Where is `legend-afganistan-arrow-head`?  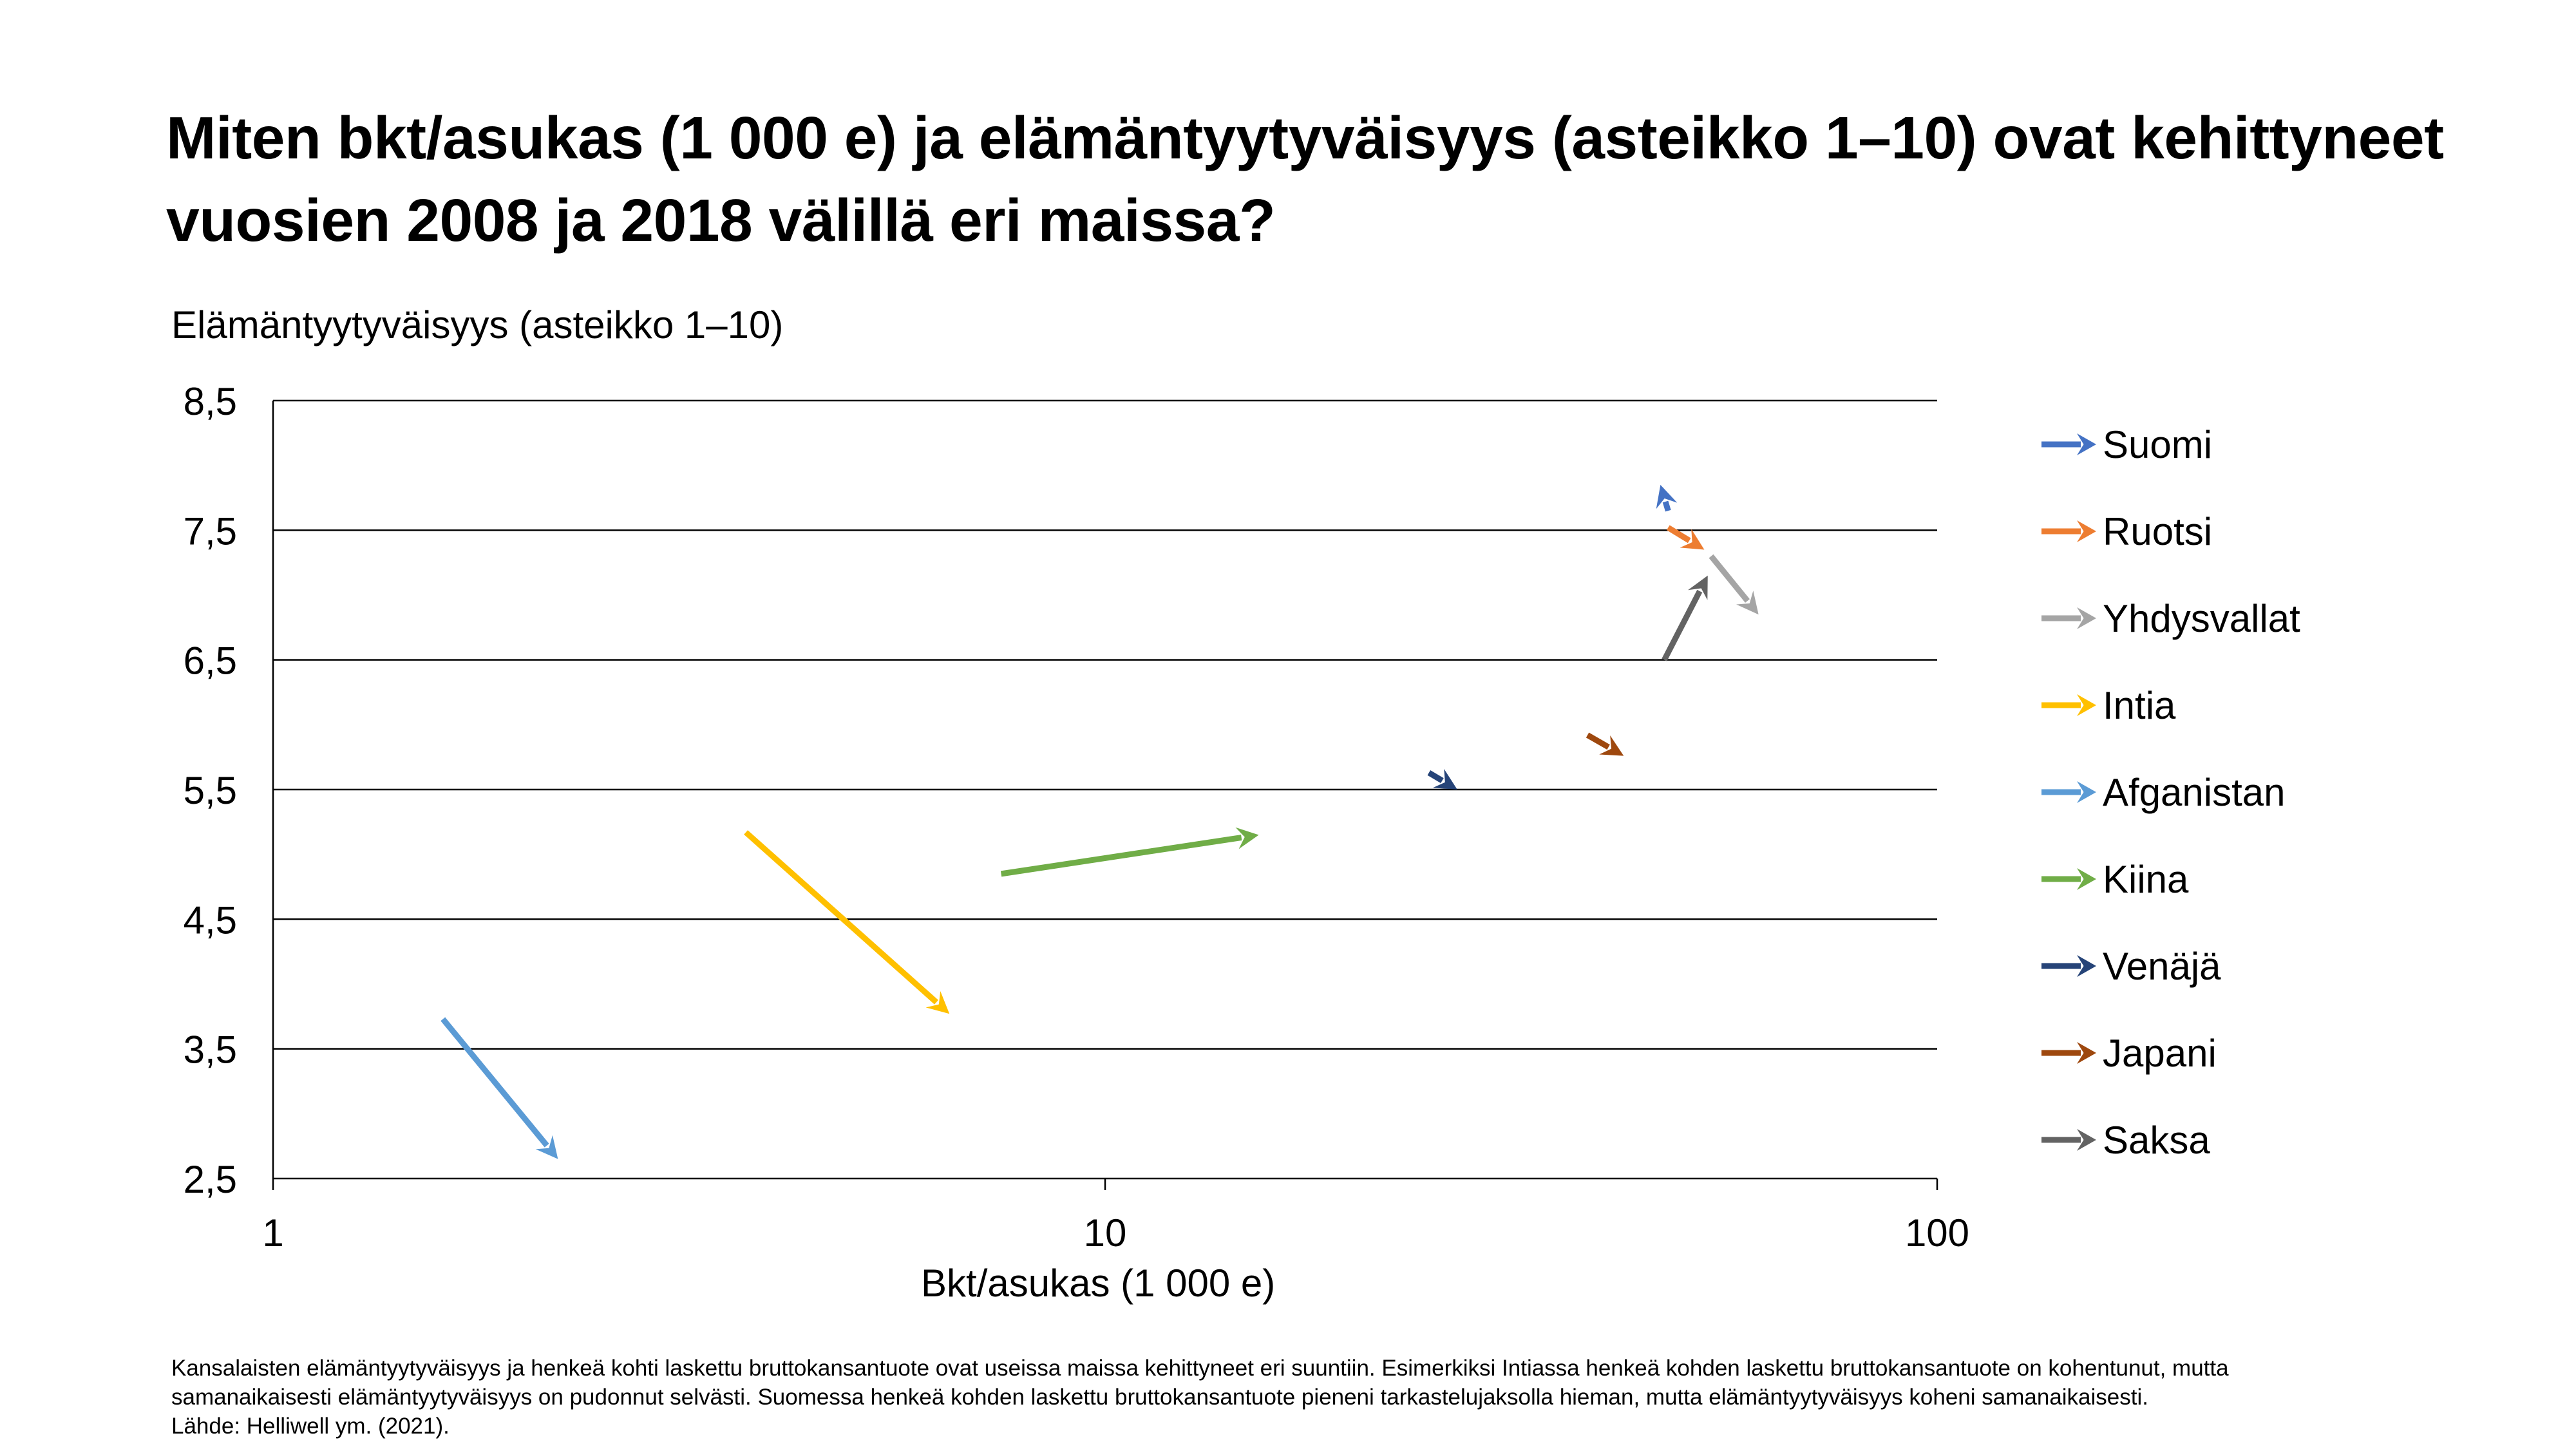 legend-afganistan-arrow-head is located at coordinates (2086, 792).